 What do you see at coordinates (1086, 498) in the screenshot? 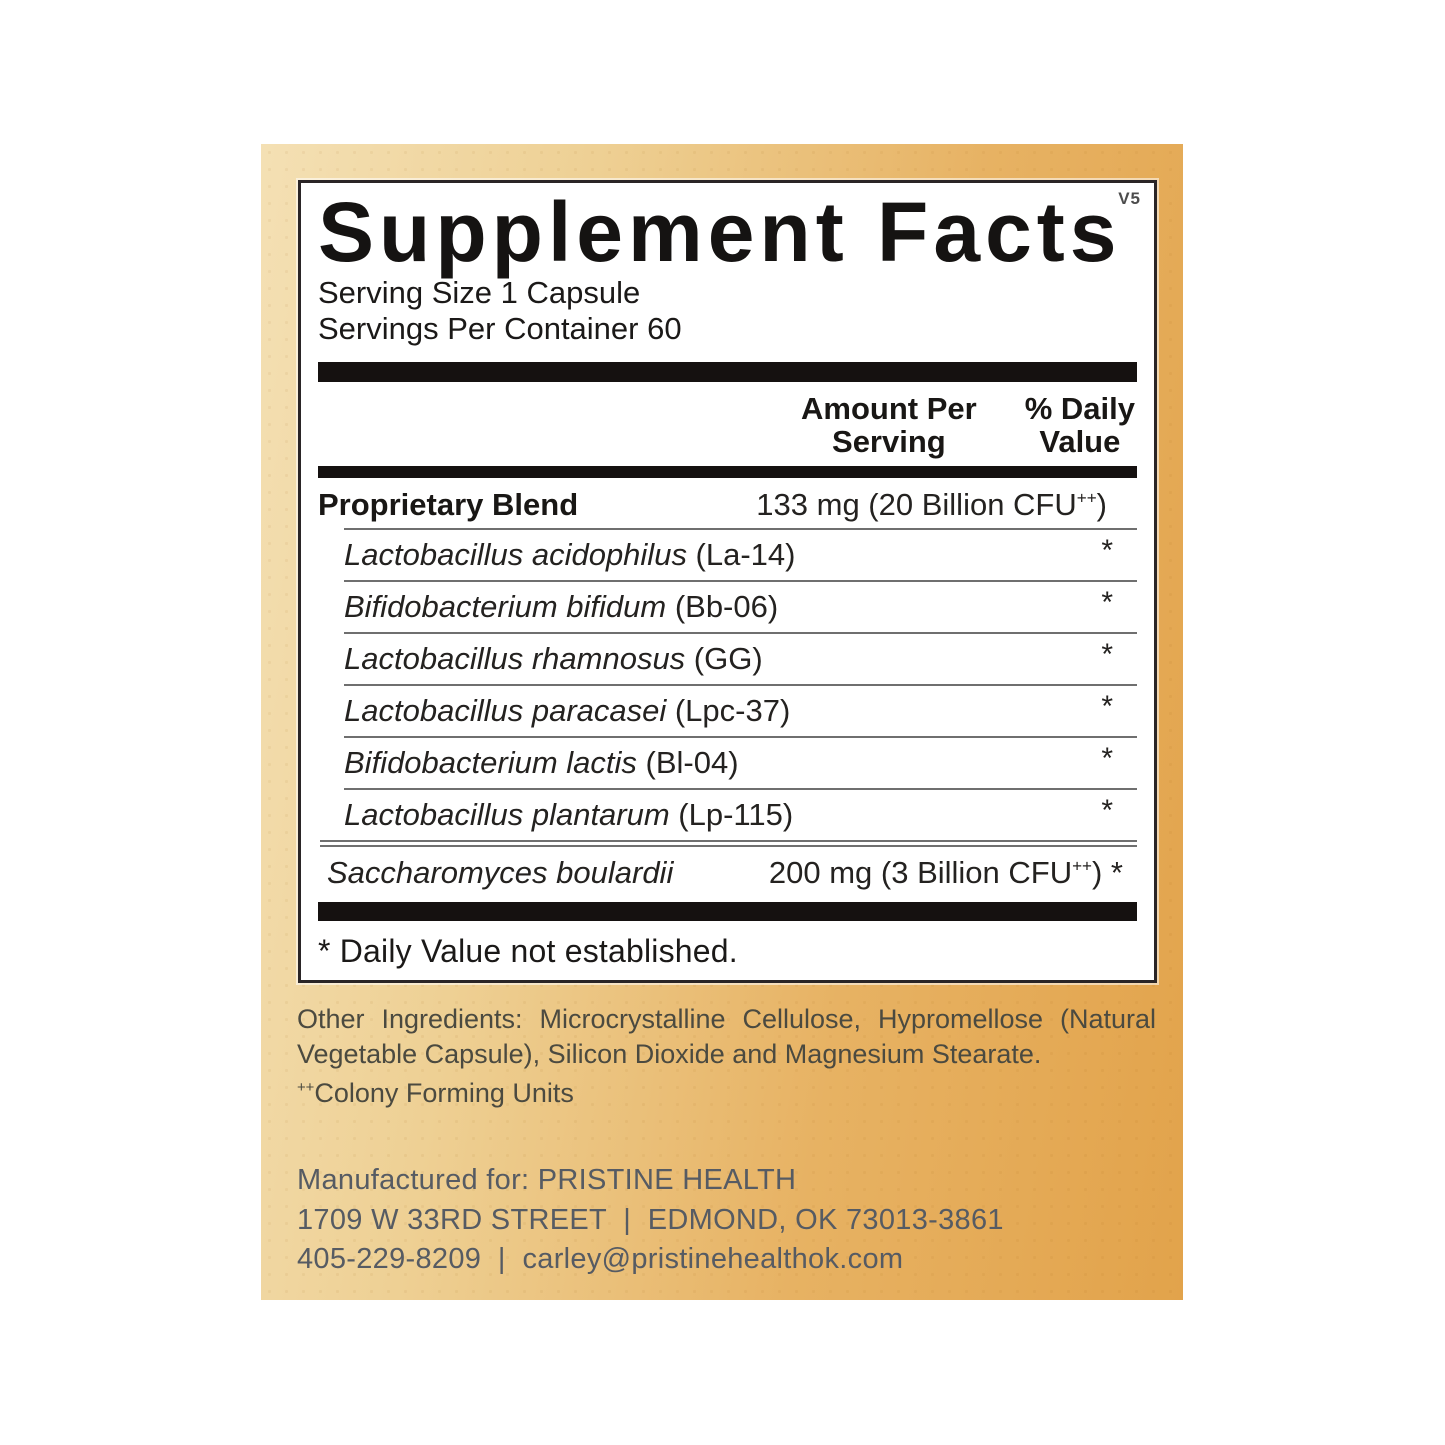
I see `blend-amount-sup: ++` at bounding box center [1086, 498].